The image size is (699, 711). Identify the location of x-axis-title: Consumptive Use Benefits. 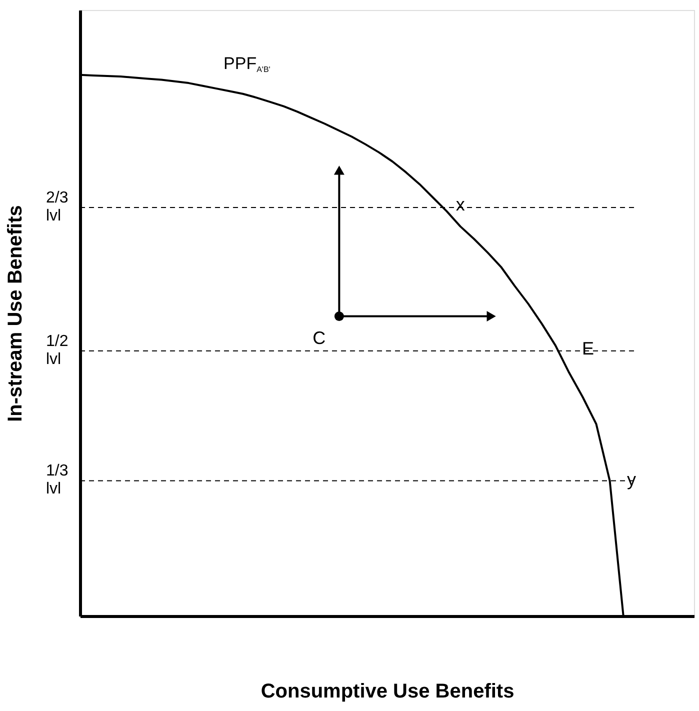
(387, 691).